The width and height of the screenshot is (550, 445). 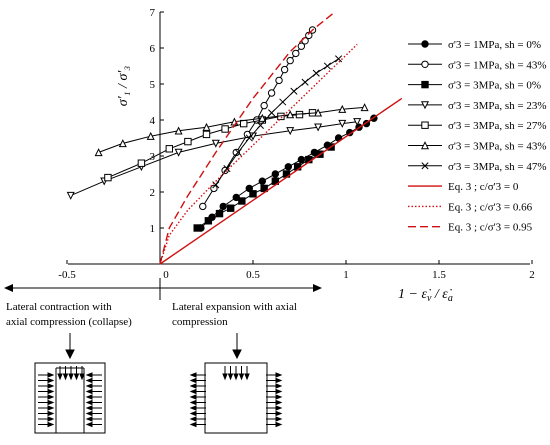 I want to click on annotation-right-line1: Lateral expansion with axial, so click(x=234, y=307).